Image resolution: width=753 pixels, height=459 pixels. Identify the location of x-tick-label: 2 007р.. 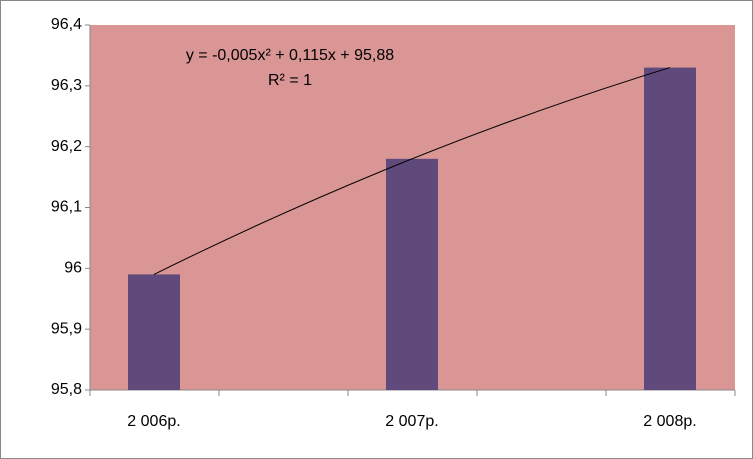
(411, 421).